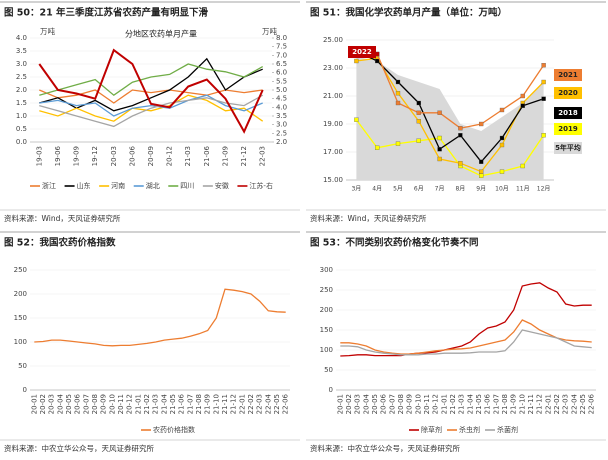 The width and height of the screenshot is (608, 460). Describe the element at coordinates (21, 90) in the screenshot. I see `y-tick-label: 2.0` at that location.